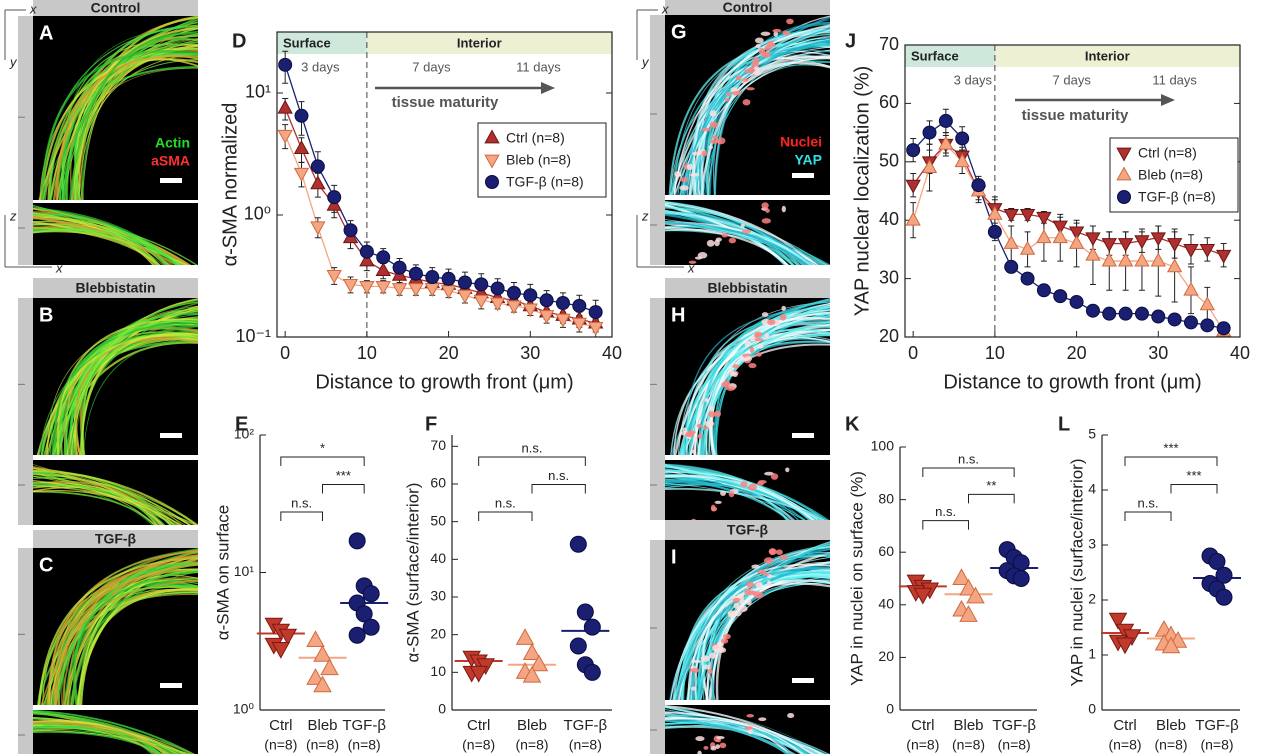 The image size is (1261, 754). Describe the element at coordinates (258, 92) in the screenshot. I see `y-tick-label: 10¹` at that location.